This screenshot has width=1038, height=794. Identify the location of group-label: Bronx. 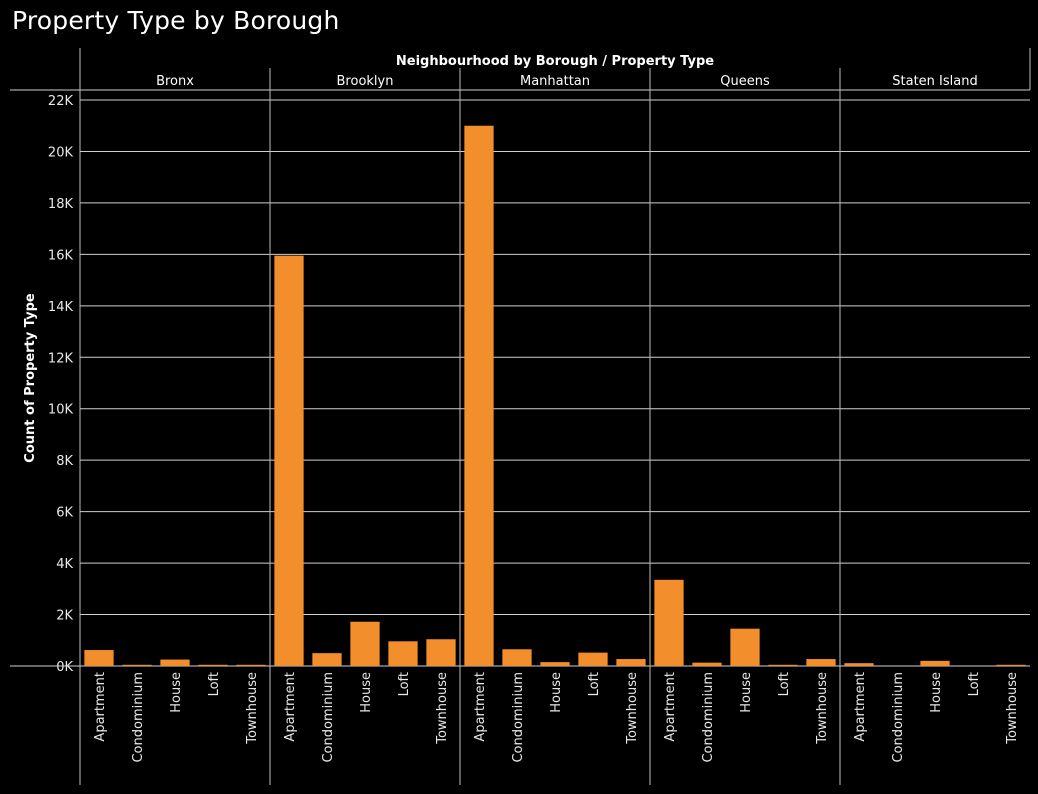
(175, 81).